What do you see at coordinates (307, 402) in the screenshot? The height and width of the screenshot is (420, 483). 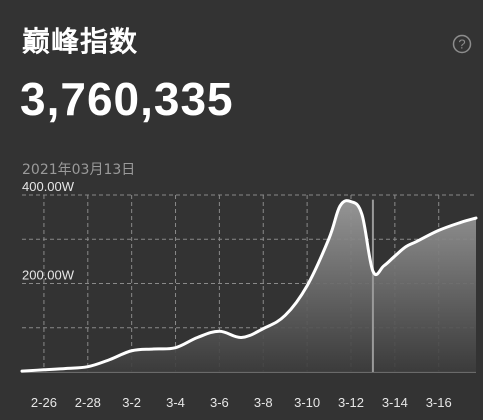 I see `x-tick-label: 3-10` at bounding box center [307, 402].